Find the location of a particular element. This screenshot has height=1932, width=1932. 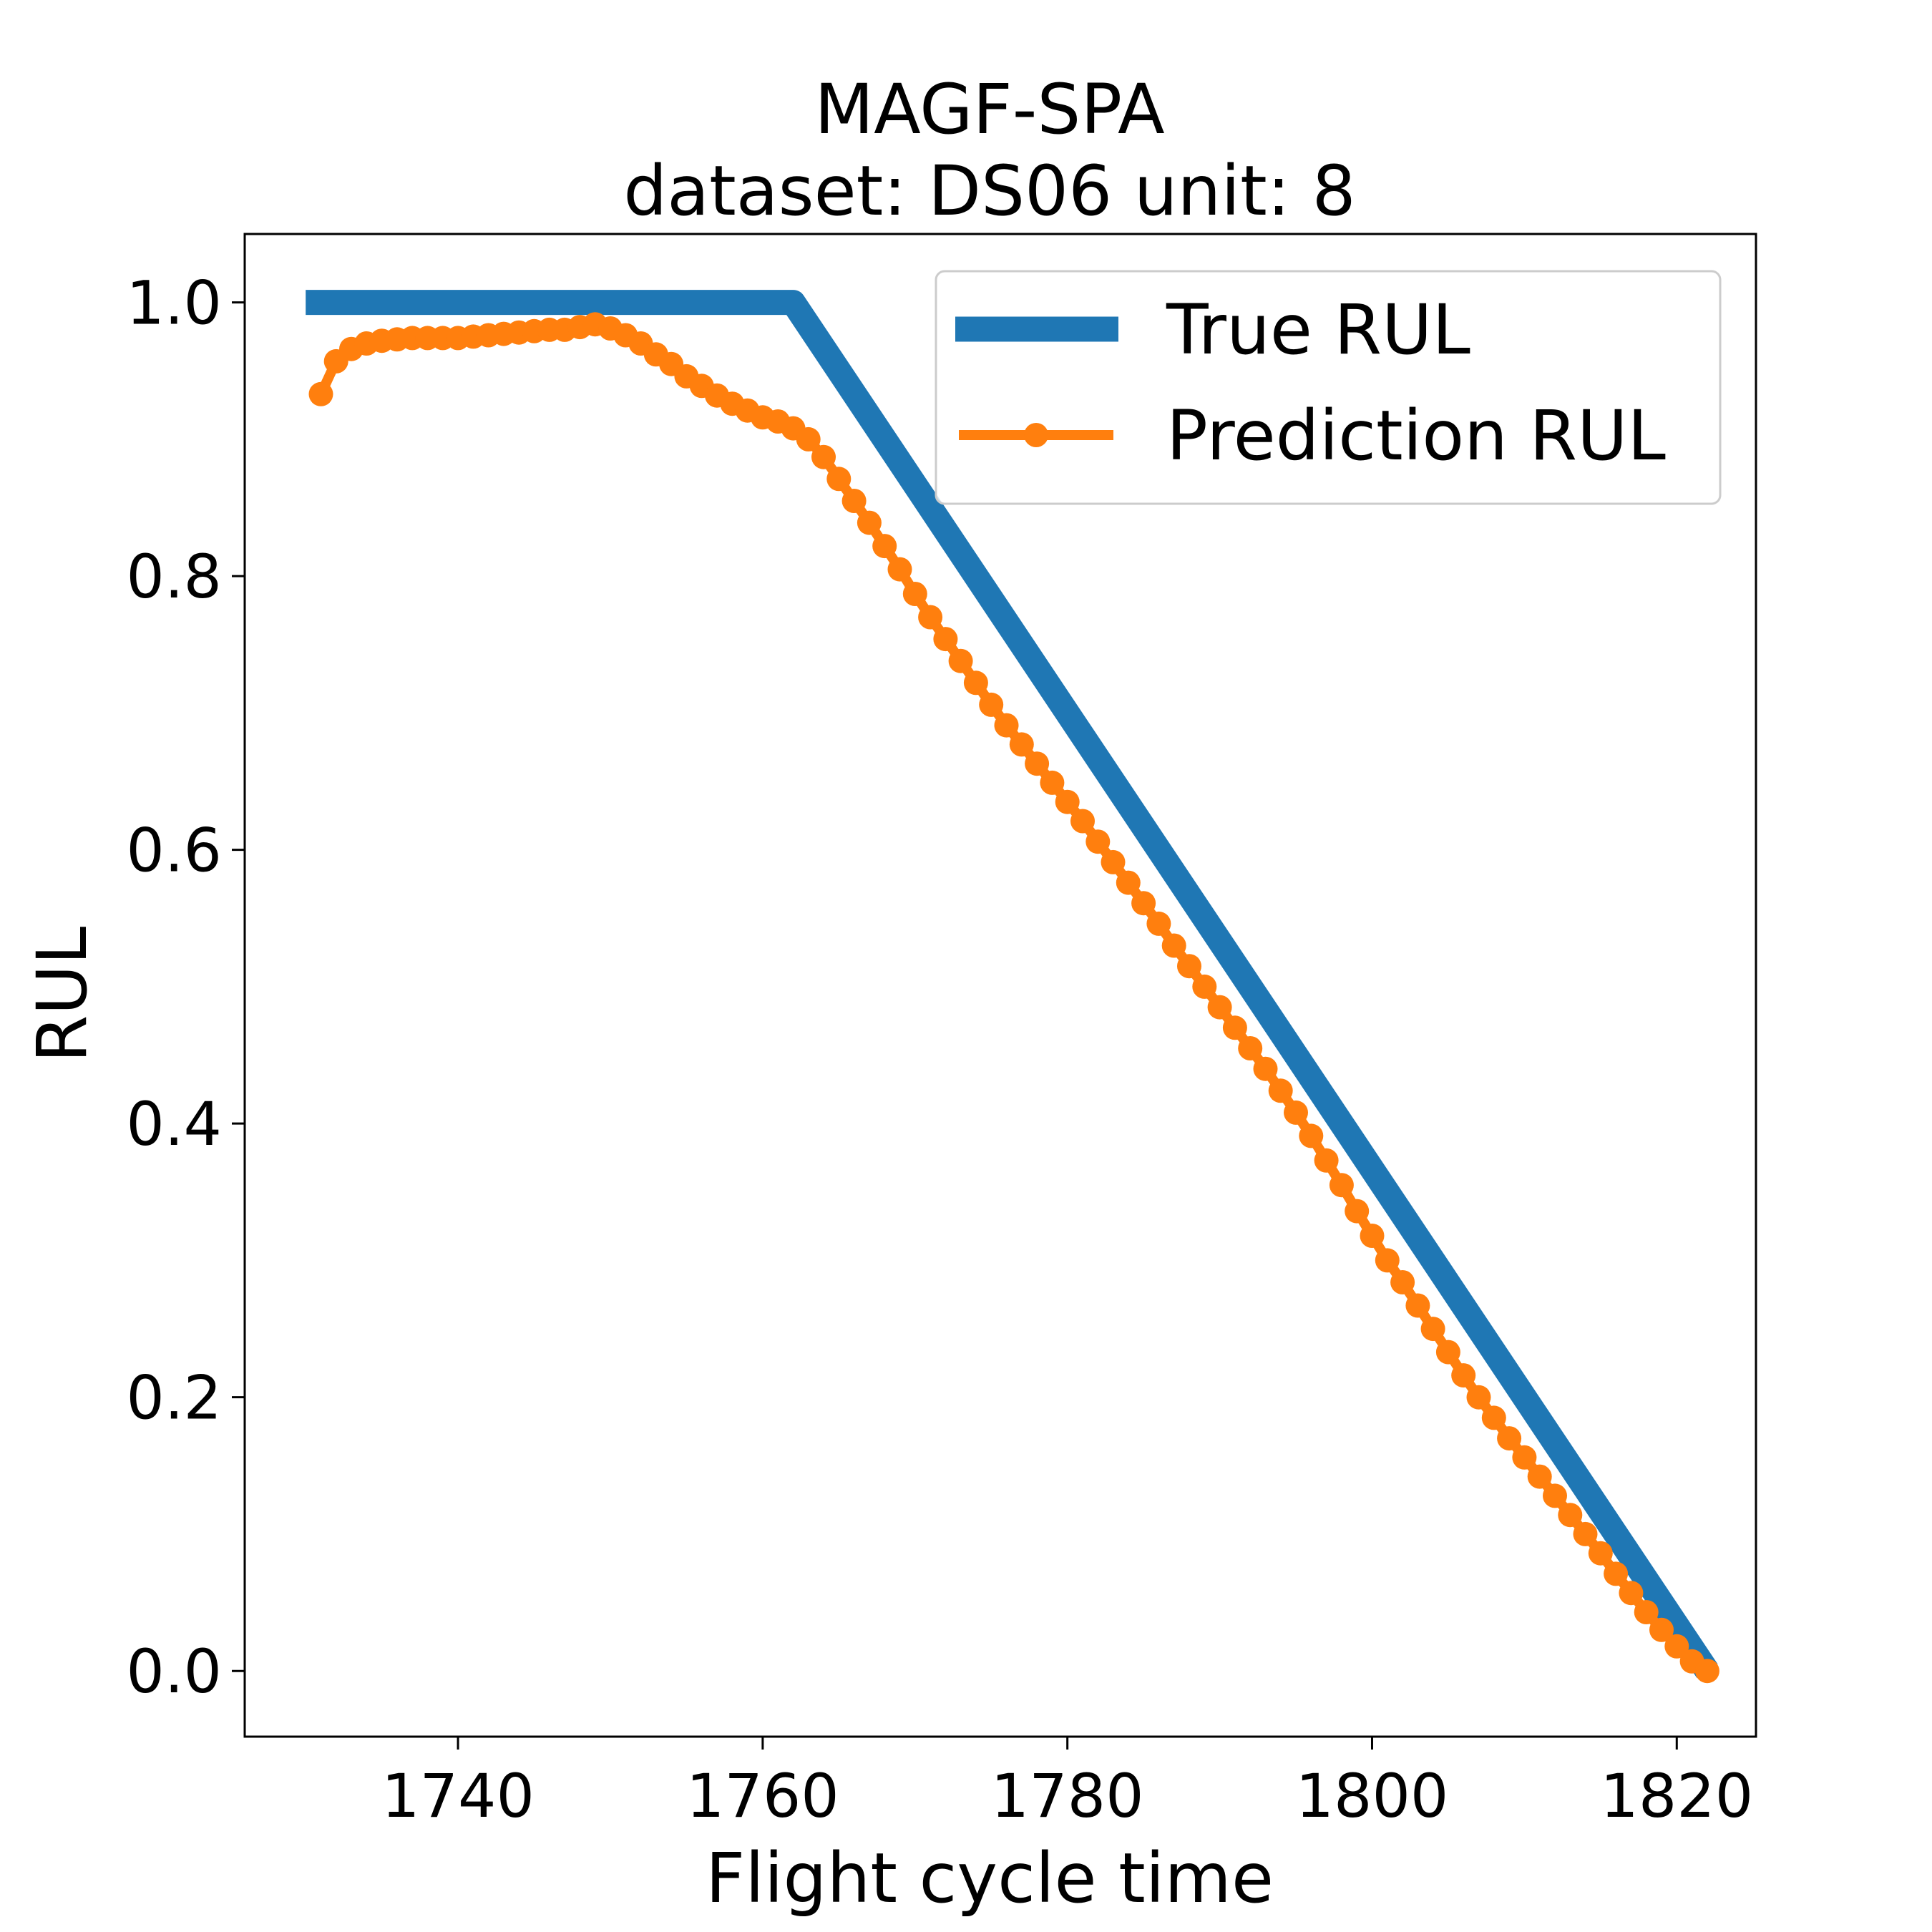

legend-label-prediction-rul: Prediction RUL is located at coordinates (1416, 436).